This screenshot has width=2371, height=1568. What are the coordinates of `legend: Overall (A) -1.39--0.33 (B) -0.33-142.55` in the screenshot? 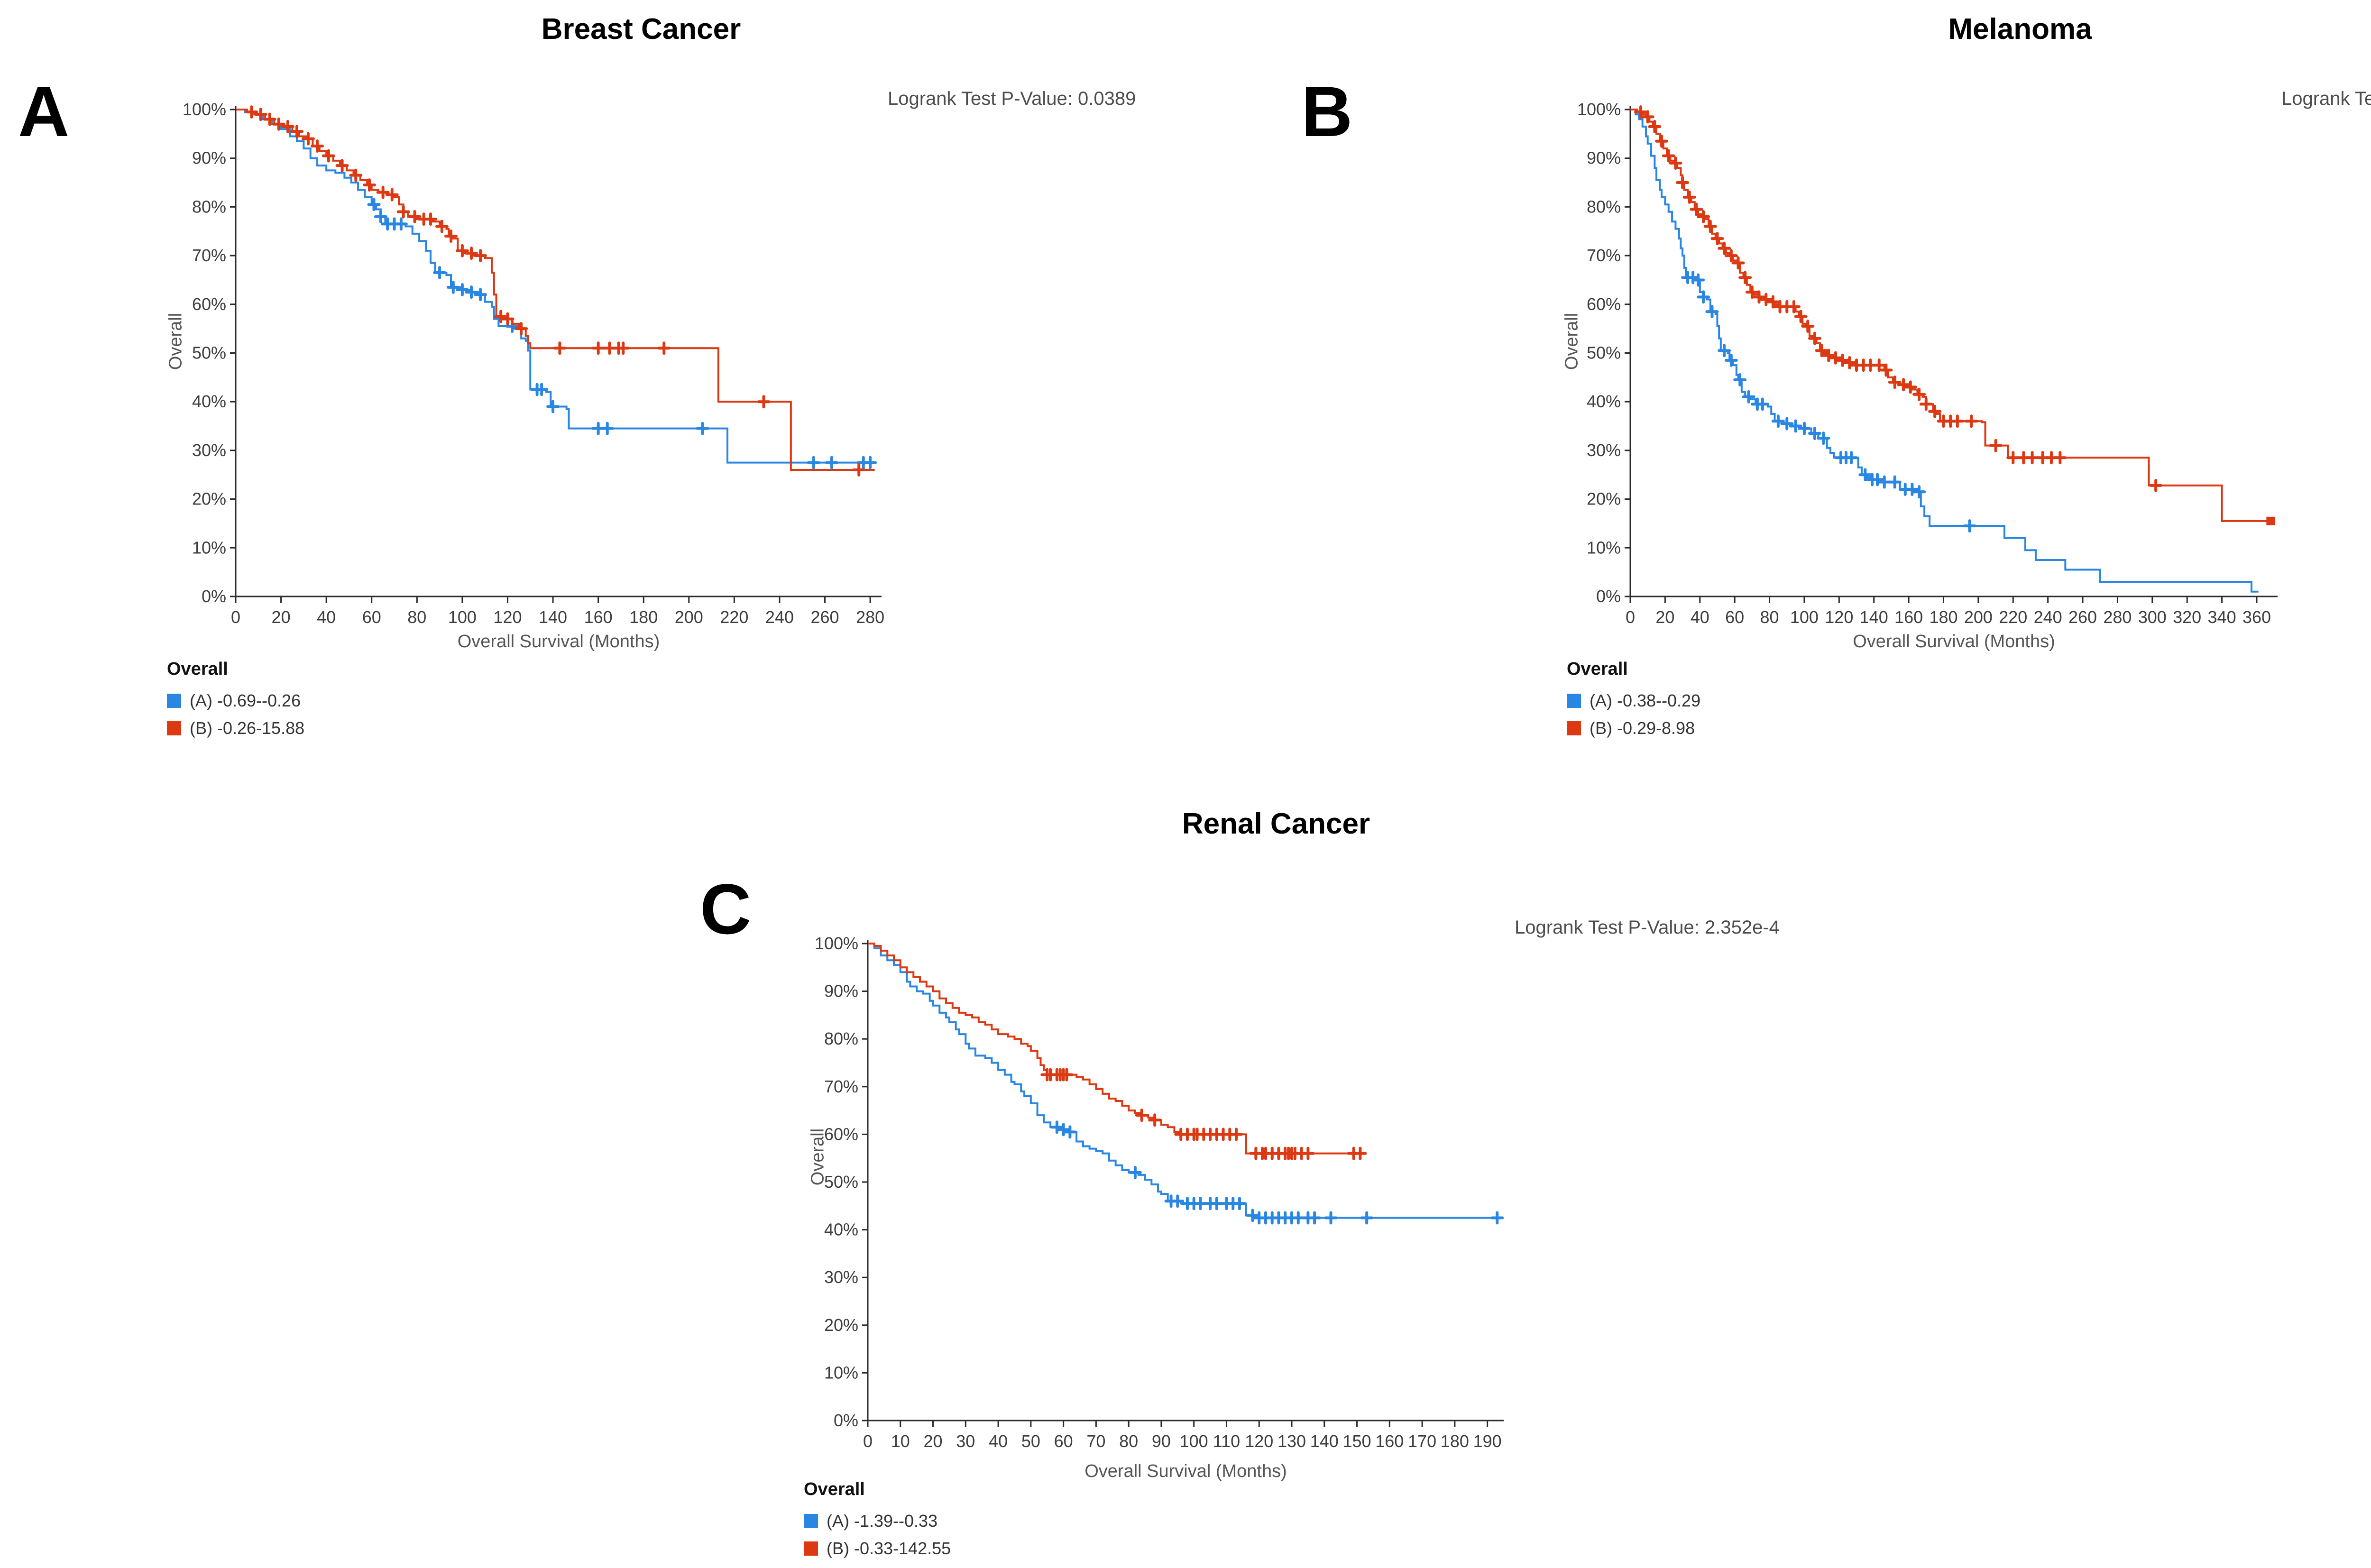 It's located at (877, 1519).